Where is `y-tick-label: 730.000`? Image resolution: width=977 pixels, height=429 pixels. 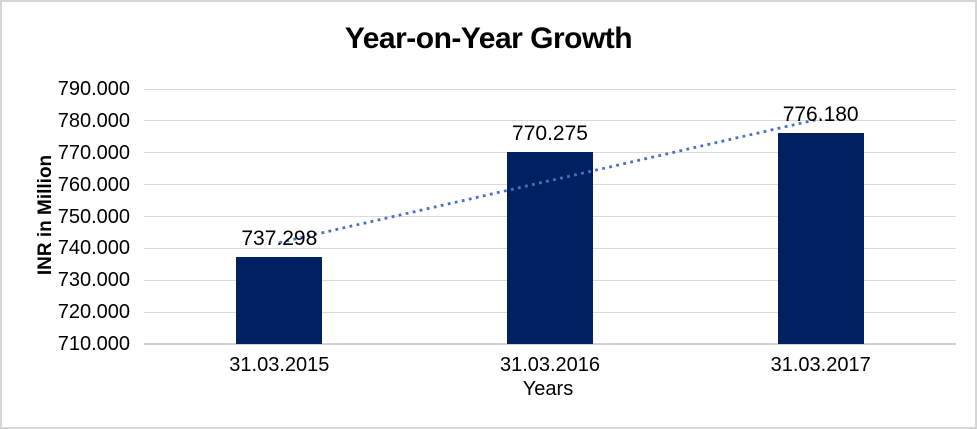 y-tick-label: 730.000 is located at coordinates (93, 280).